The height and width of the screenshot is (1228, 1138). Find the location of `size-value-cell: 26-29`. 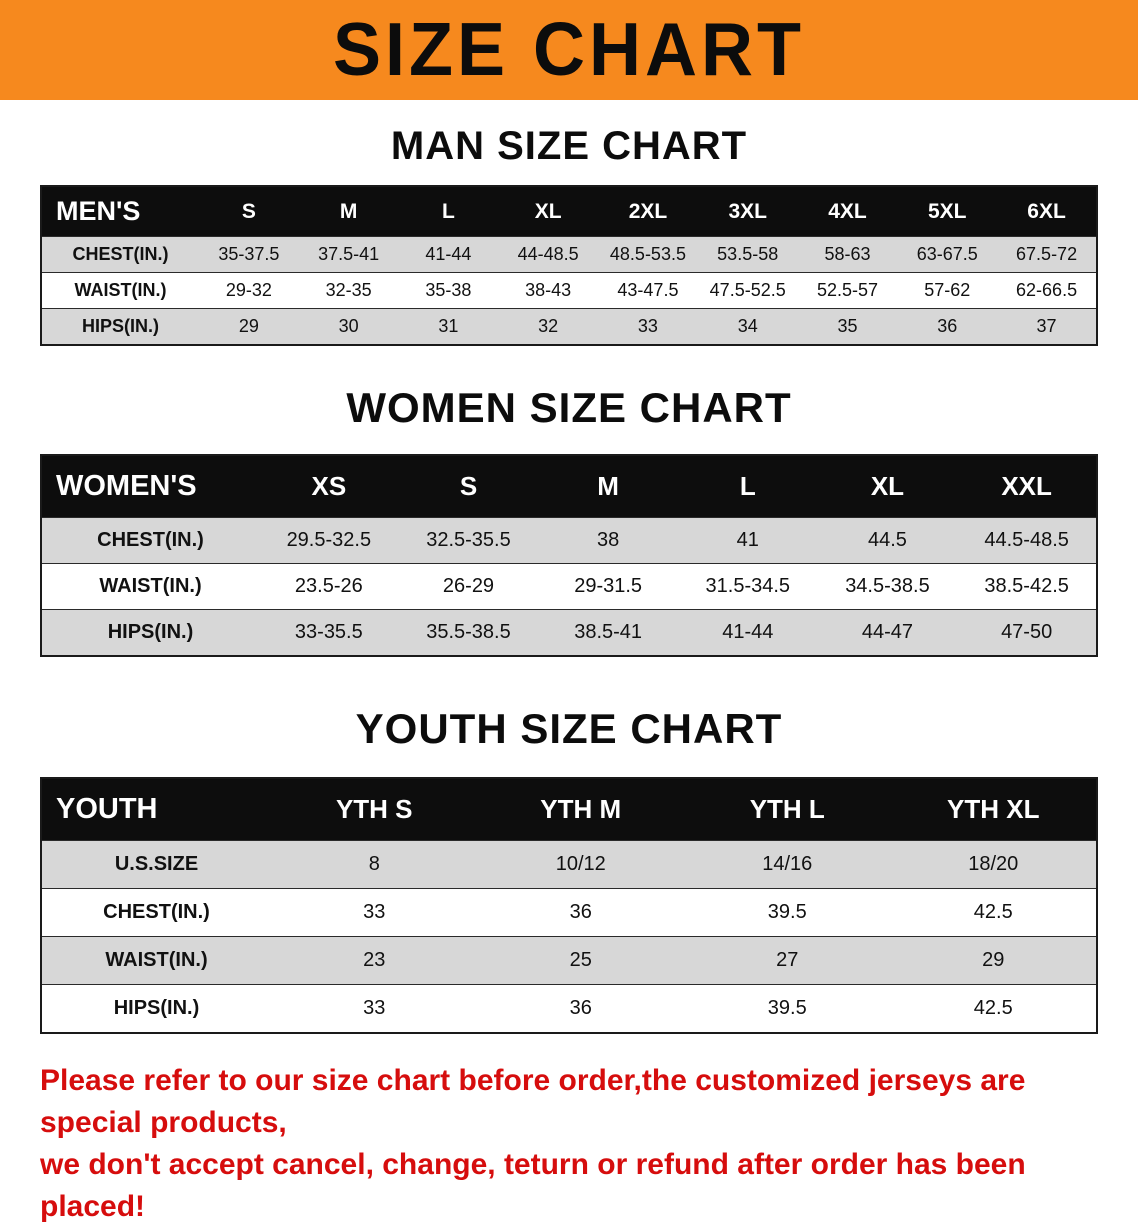

size-value-cell: 26-29 is located at coordinates (468, 586).